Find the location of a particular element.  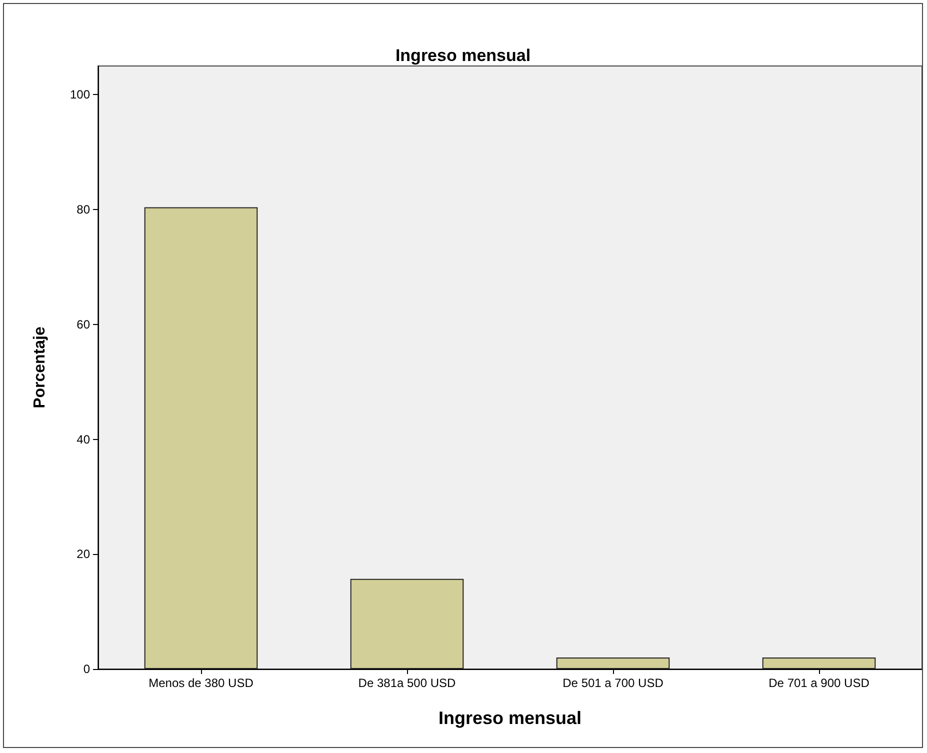

x-tick-label: De 381a 500 USD is located at coordinates (407, 683).